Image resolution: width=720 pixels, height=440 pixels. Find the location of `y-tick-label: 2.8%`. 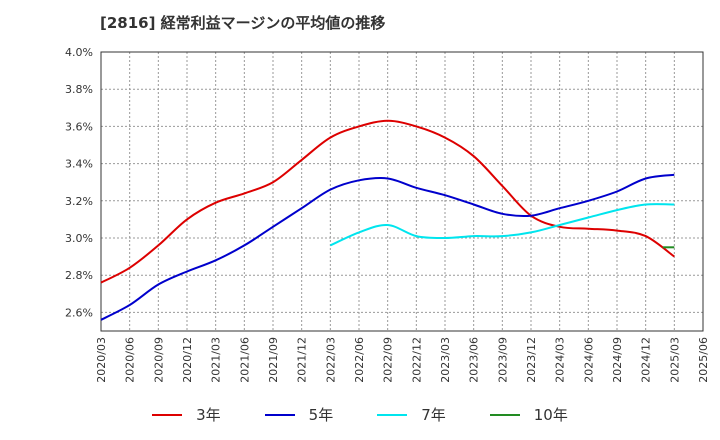

y-tick-label: 2.8% is located at coordinates (79, 275).